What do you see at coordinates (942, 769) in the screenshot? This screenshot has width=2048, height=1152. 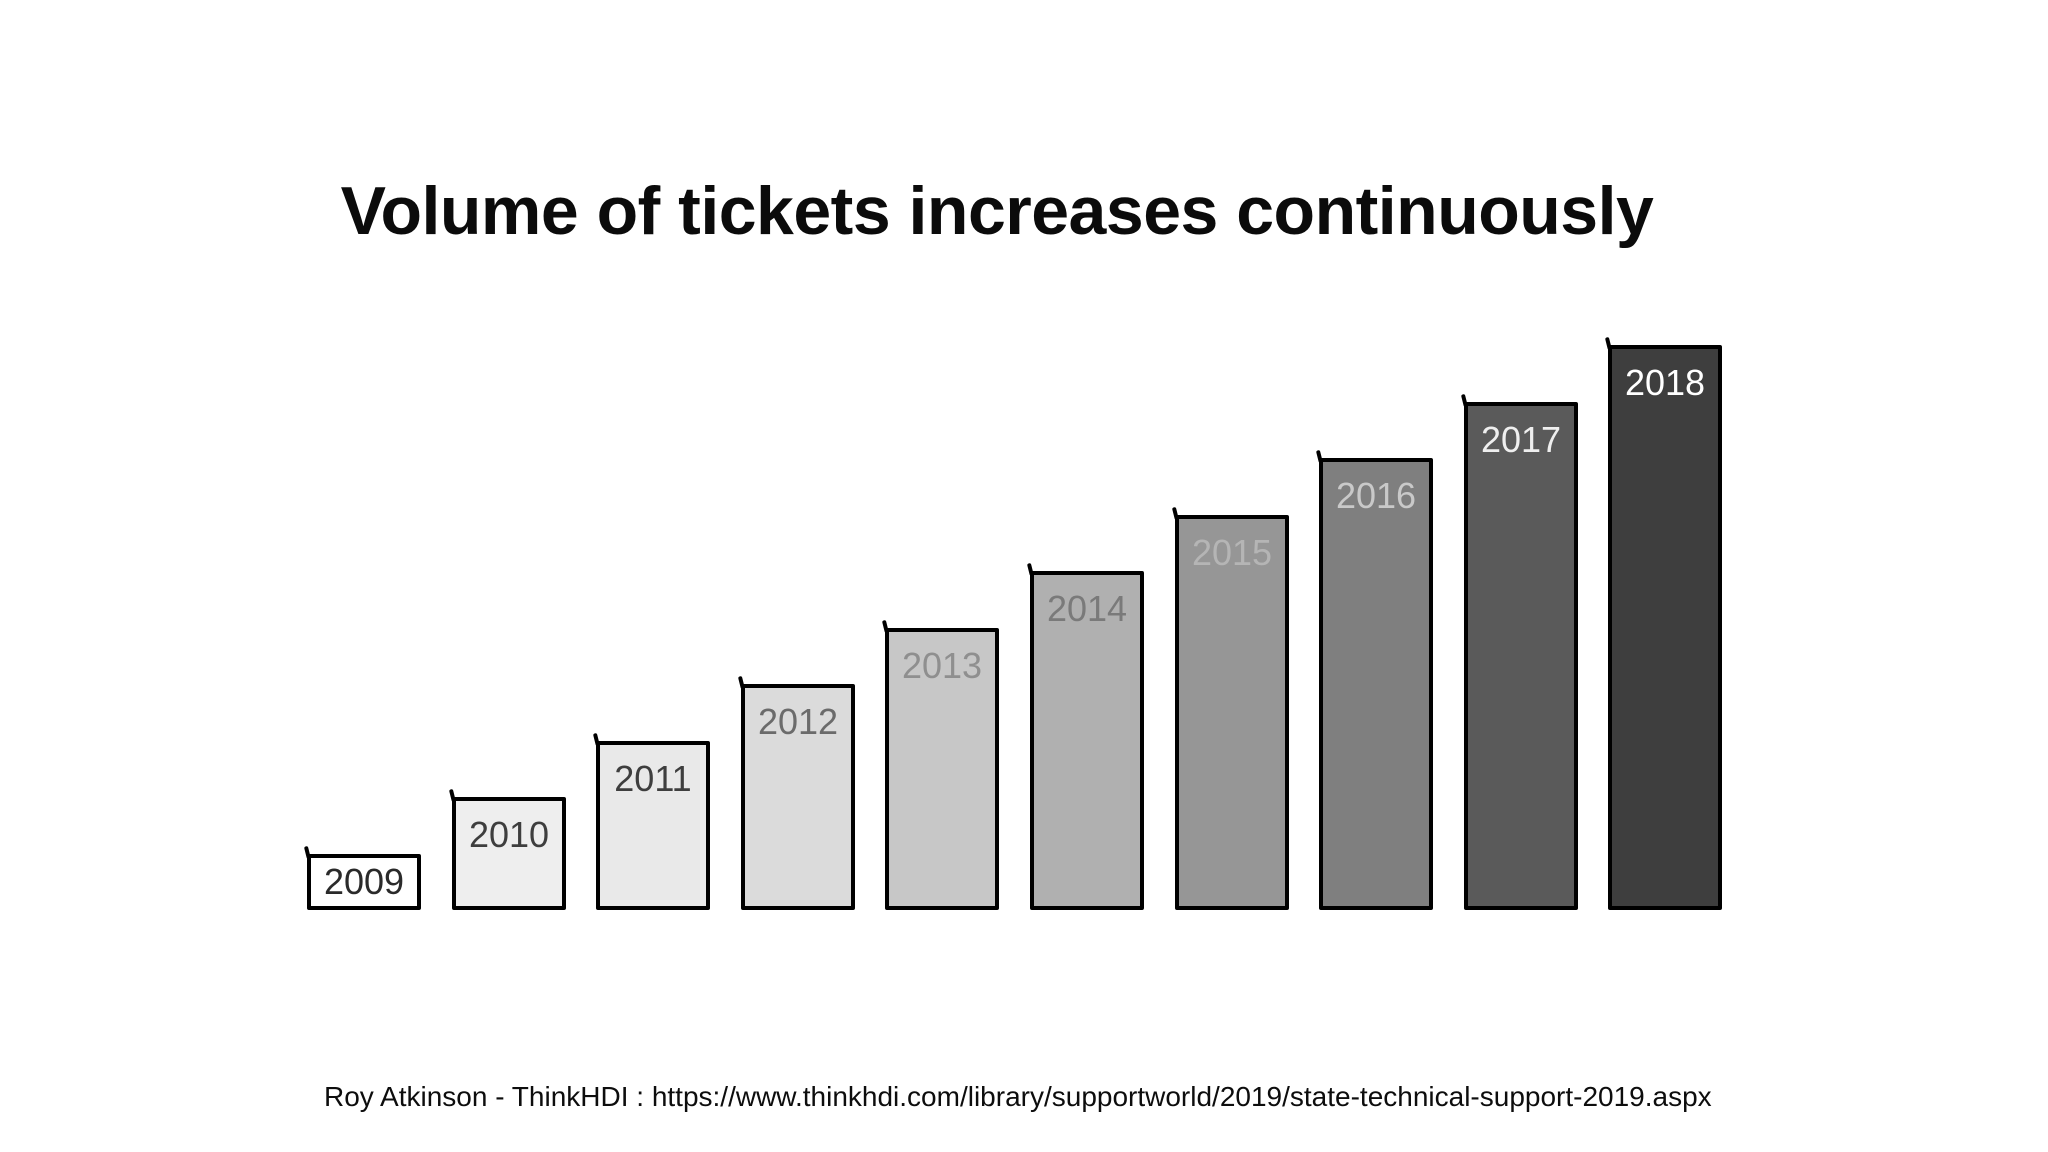 I see `bar-2013: 2013` at bounding box center [942, 769].